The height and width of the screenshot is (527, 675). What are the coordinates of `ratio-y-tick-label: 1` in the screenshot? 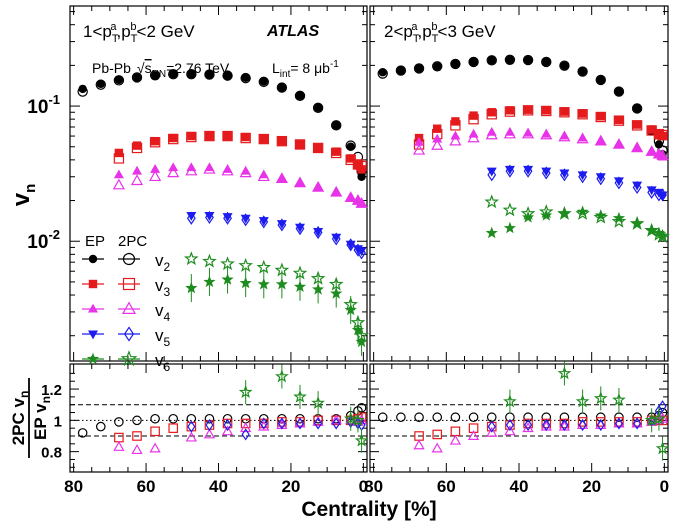 It's located at (58, 421).